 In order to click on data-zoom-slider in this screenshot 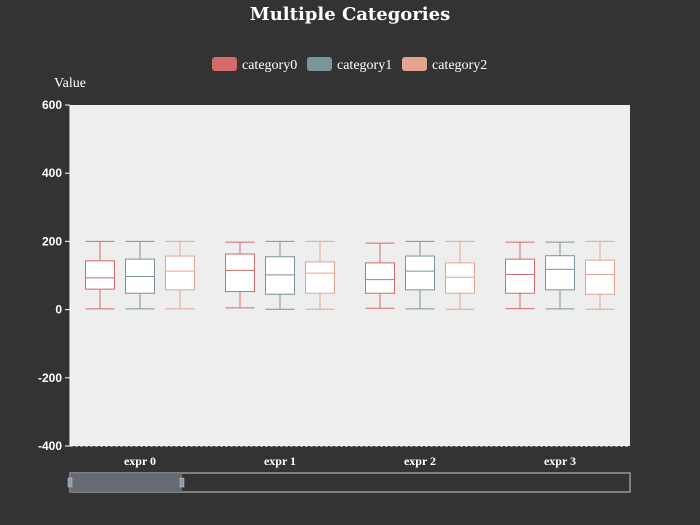, I will do `click(349, 482)`.